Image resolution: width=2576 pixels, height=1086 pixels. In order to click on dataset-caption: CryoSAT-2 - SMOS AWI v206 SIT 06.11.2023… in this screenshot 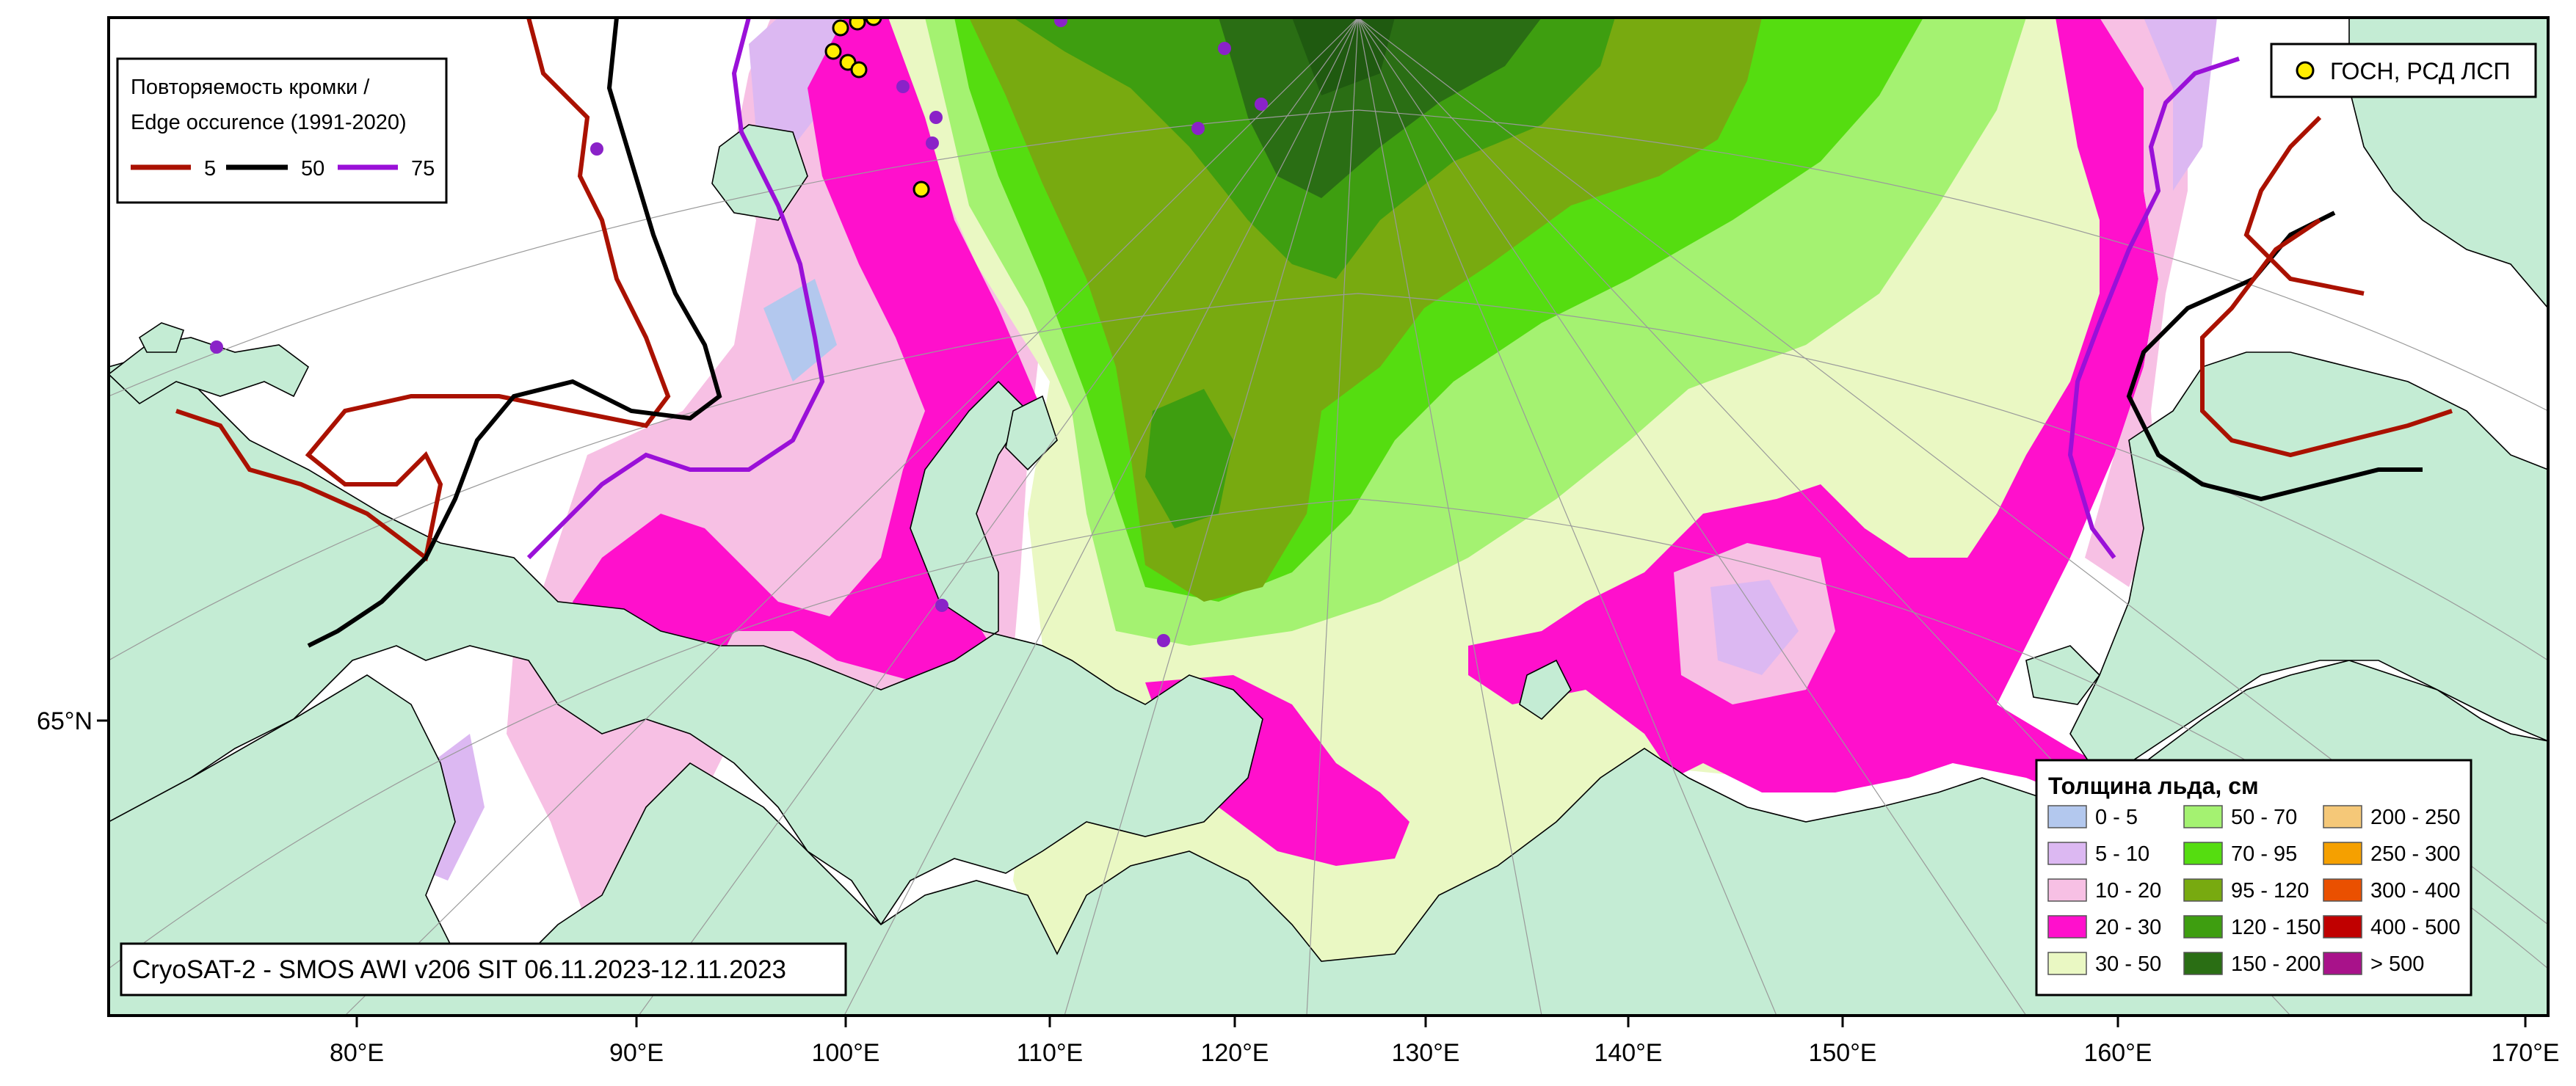, I will do `click(459, 970)`.